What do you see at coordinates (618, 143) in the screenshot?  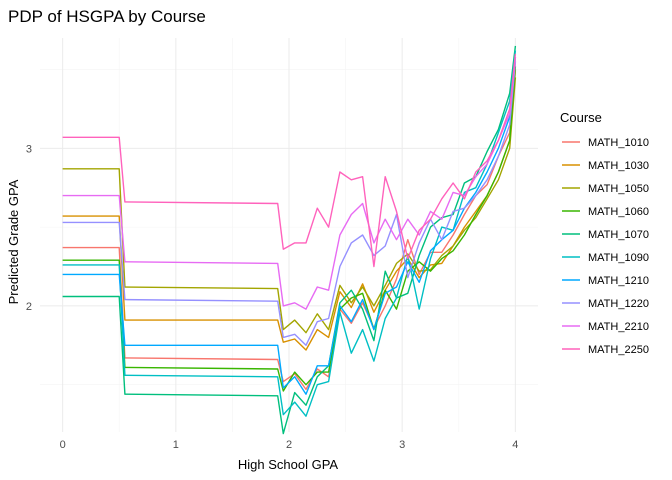 I see `legend-label-math_1010: MATH_1010` at bounding box center [618, 143].